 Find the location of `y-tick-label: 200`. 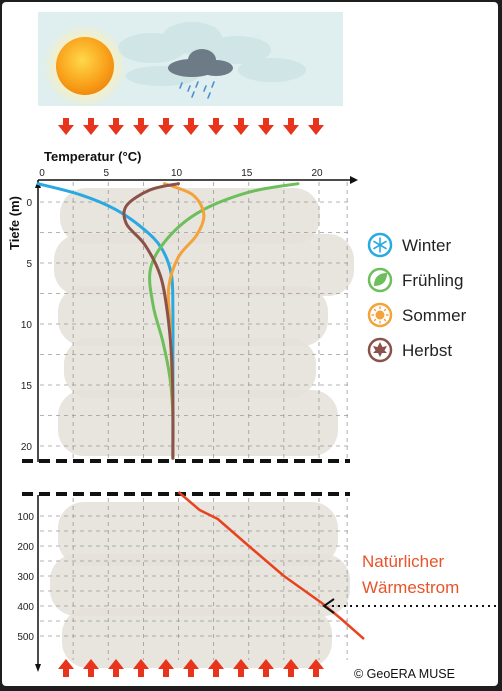

y-tick-label: 200 is located at coordinates (25, 547).